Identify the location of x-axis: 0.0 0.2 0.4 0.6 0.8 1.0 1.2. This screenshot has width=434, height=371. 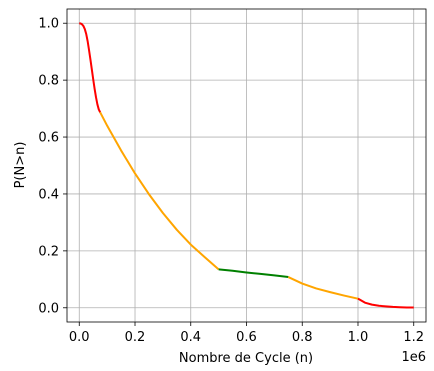
(246, 333).